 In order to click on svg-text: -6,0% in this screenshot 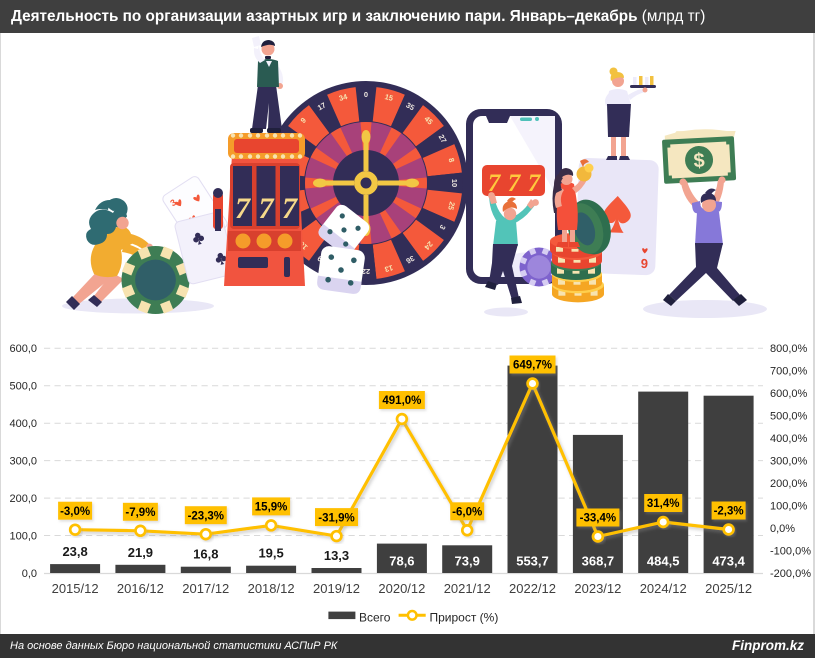, I will do `click(467, 513)`.